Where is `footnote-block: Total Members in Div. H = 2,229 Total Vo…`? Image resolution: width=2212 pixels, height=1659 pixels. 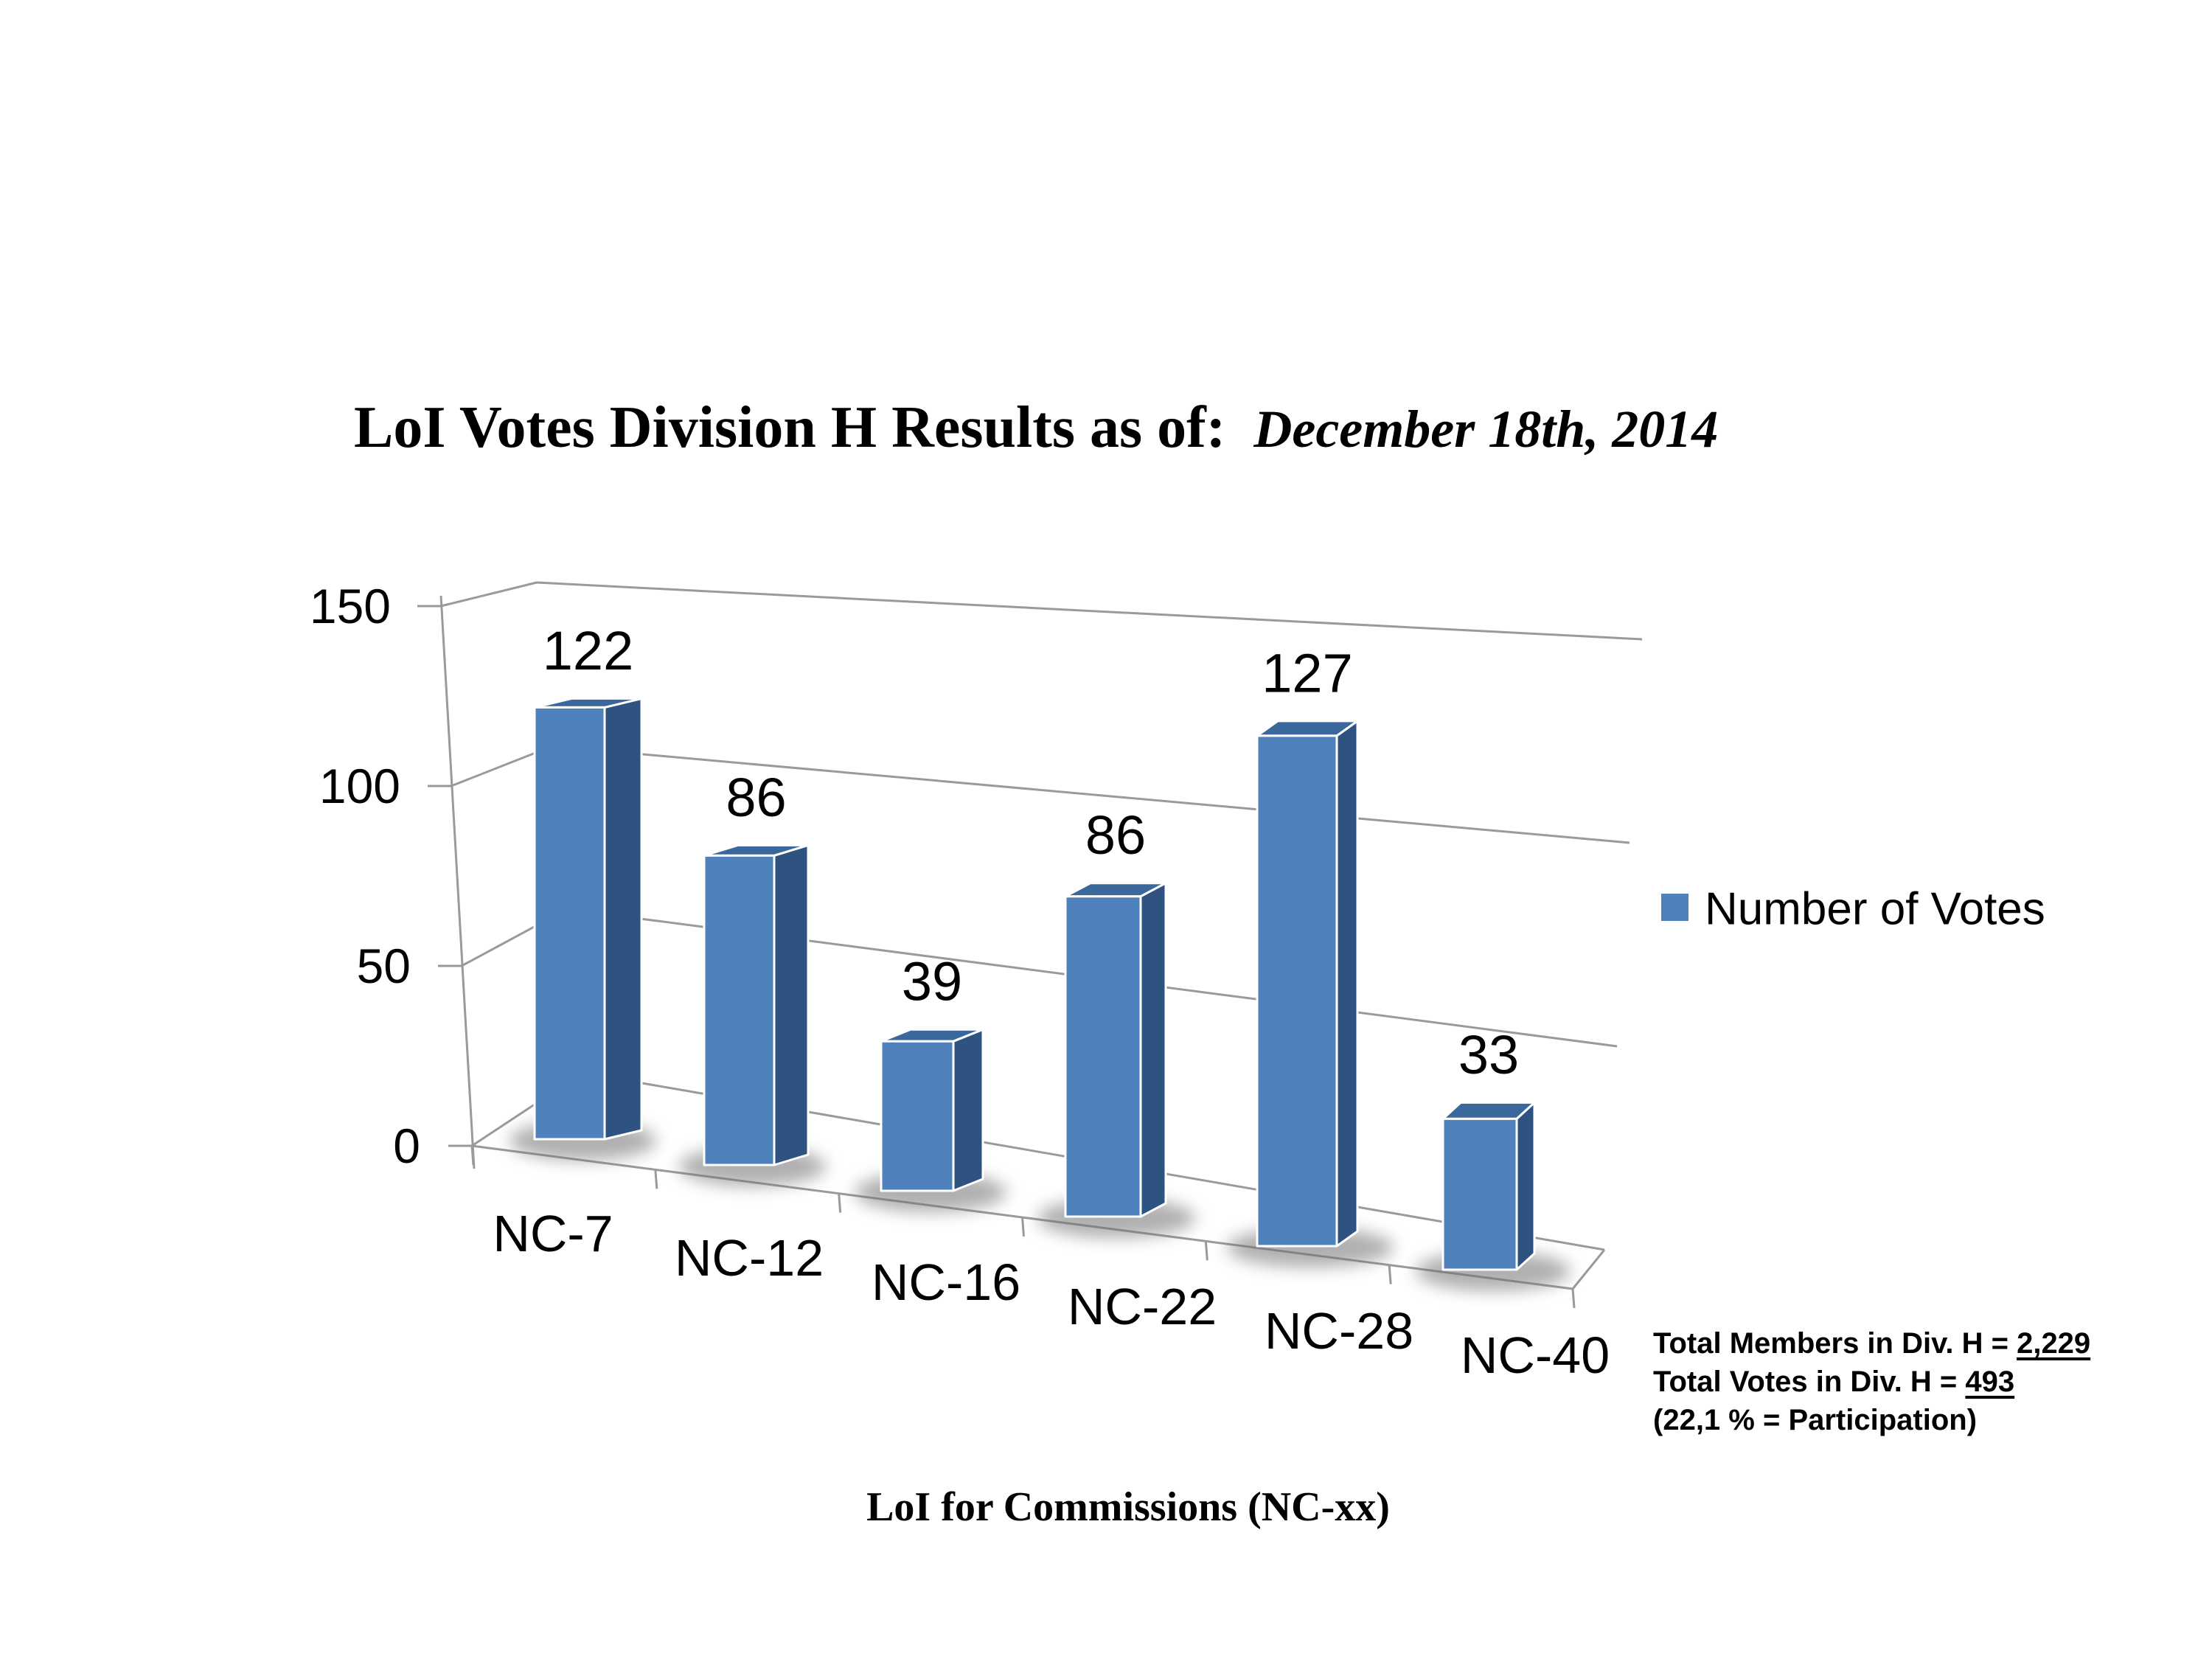 footnote-block: Total Members in Div. H = 2,229 Total Vo… is located at coordinates (1871, 1381).